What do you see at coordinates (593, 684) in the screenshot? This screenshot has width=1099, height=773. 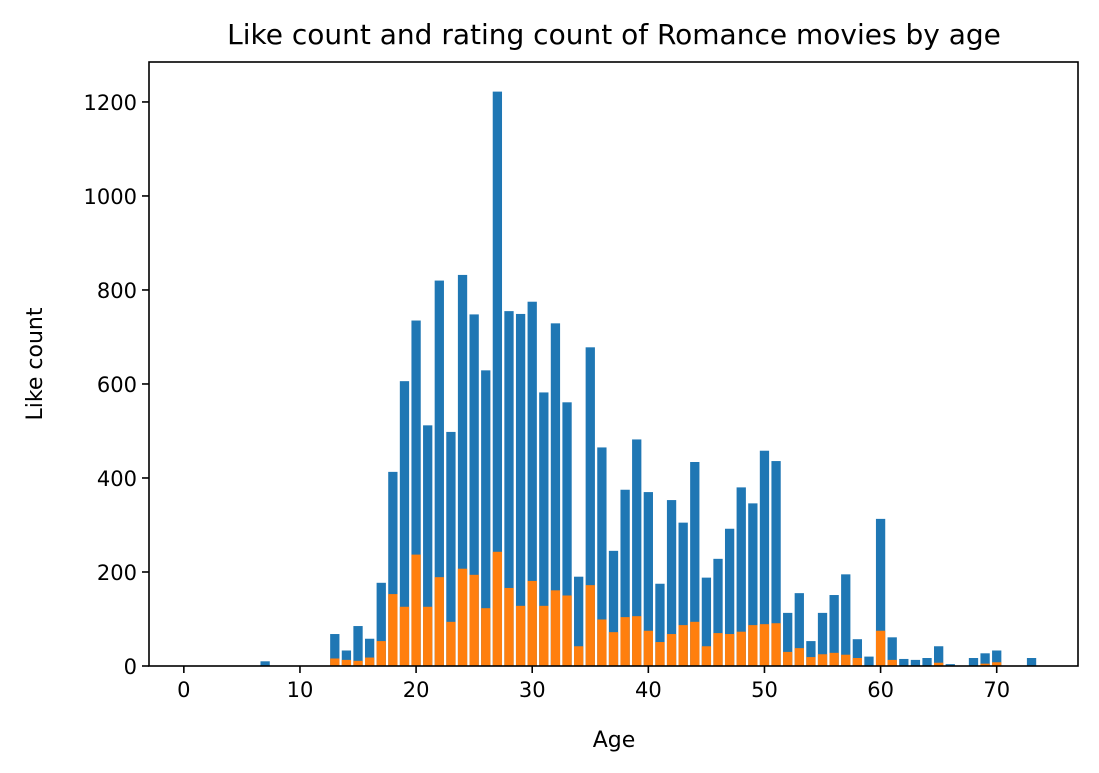 I see `x-axis-ticks: 0 10 20 30 40 50 60 70` at bounding box center [593, 684].